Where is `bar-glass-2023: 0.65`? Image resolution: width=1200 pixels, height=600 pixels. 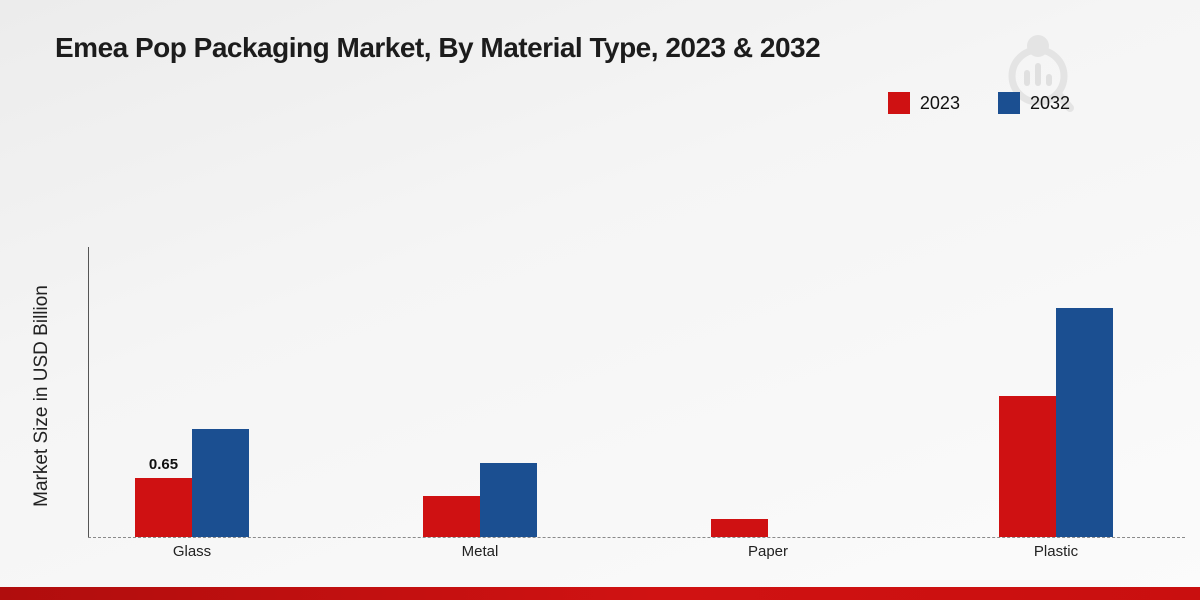
bar-glass-2023: 0.65 is located at coordinates (163, 496).